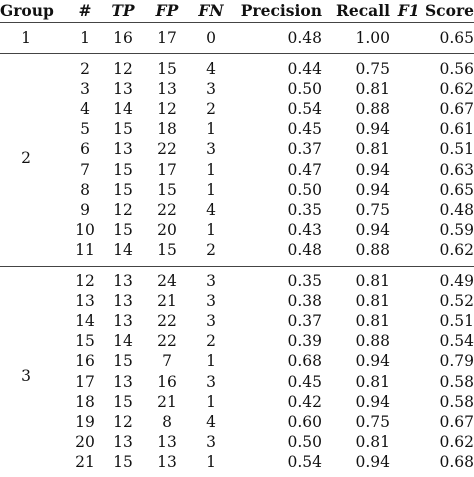 This screenshot has height=477, width=474. Describe the element at coordinates (85, 10) in the screenshot. I see `header-number: #` at that location.